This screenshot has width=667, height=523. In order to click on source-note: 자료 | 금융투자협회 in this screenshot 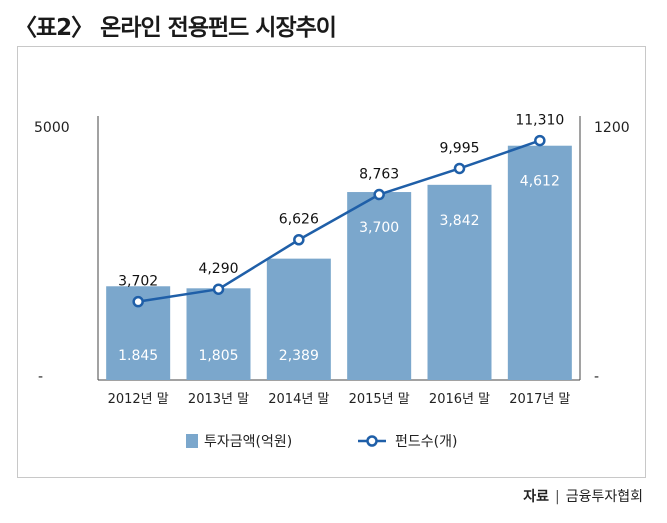, I will do `click(583, 496)`.